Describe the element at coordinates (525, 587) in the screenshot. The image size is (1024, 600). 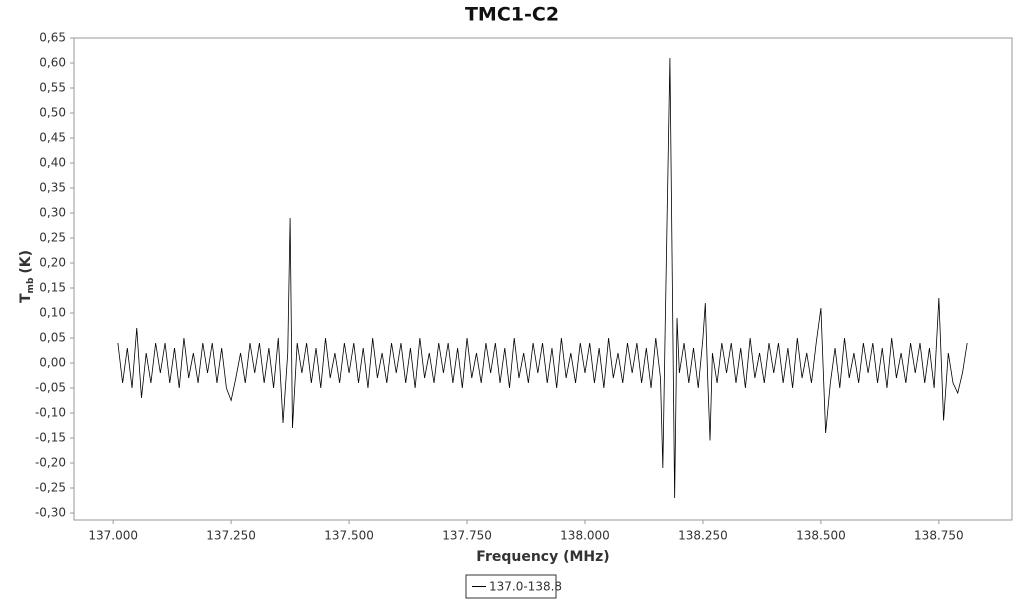
I see `legend-label: 137.0-138.8` at that location.